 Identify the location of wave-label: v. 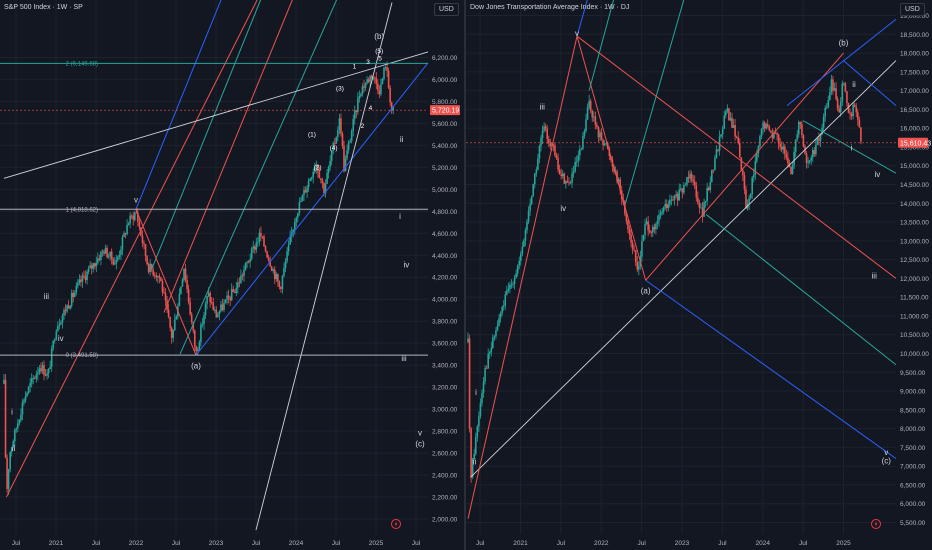
(886, 452).